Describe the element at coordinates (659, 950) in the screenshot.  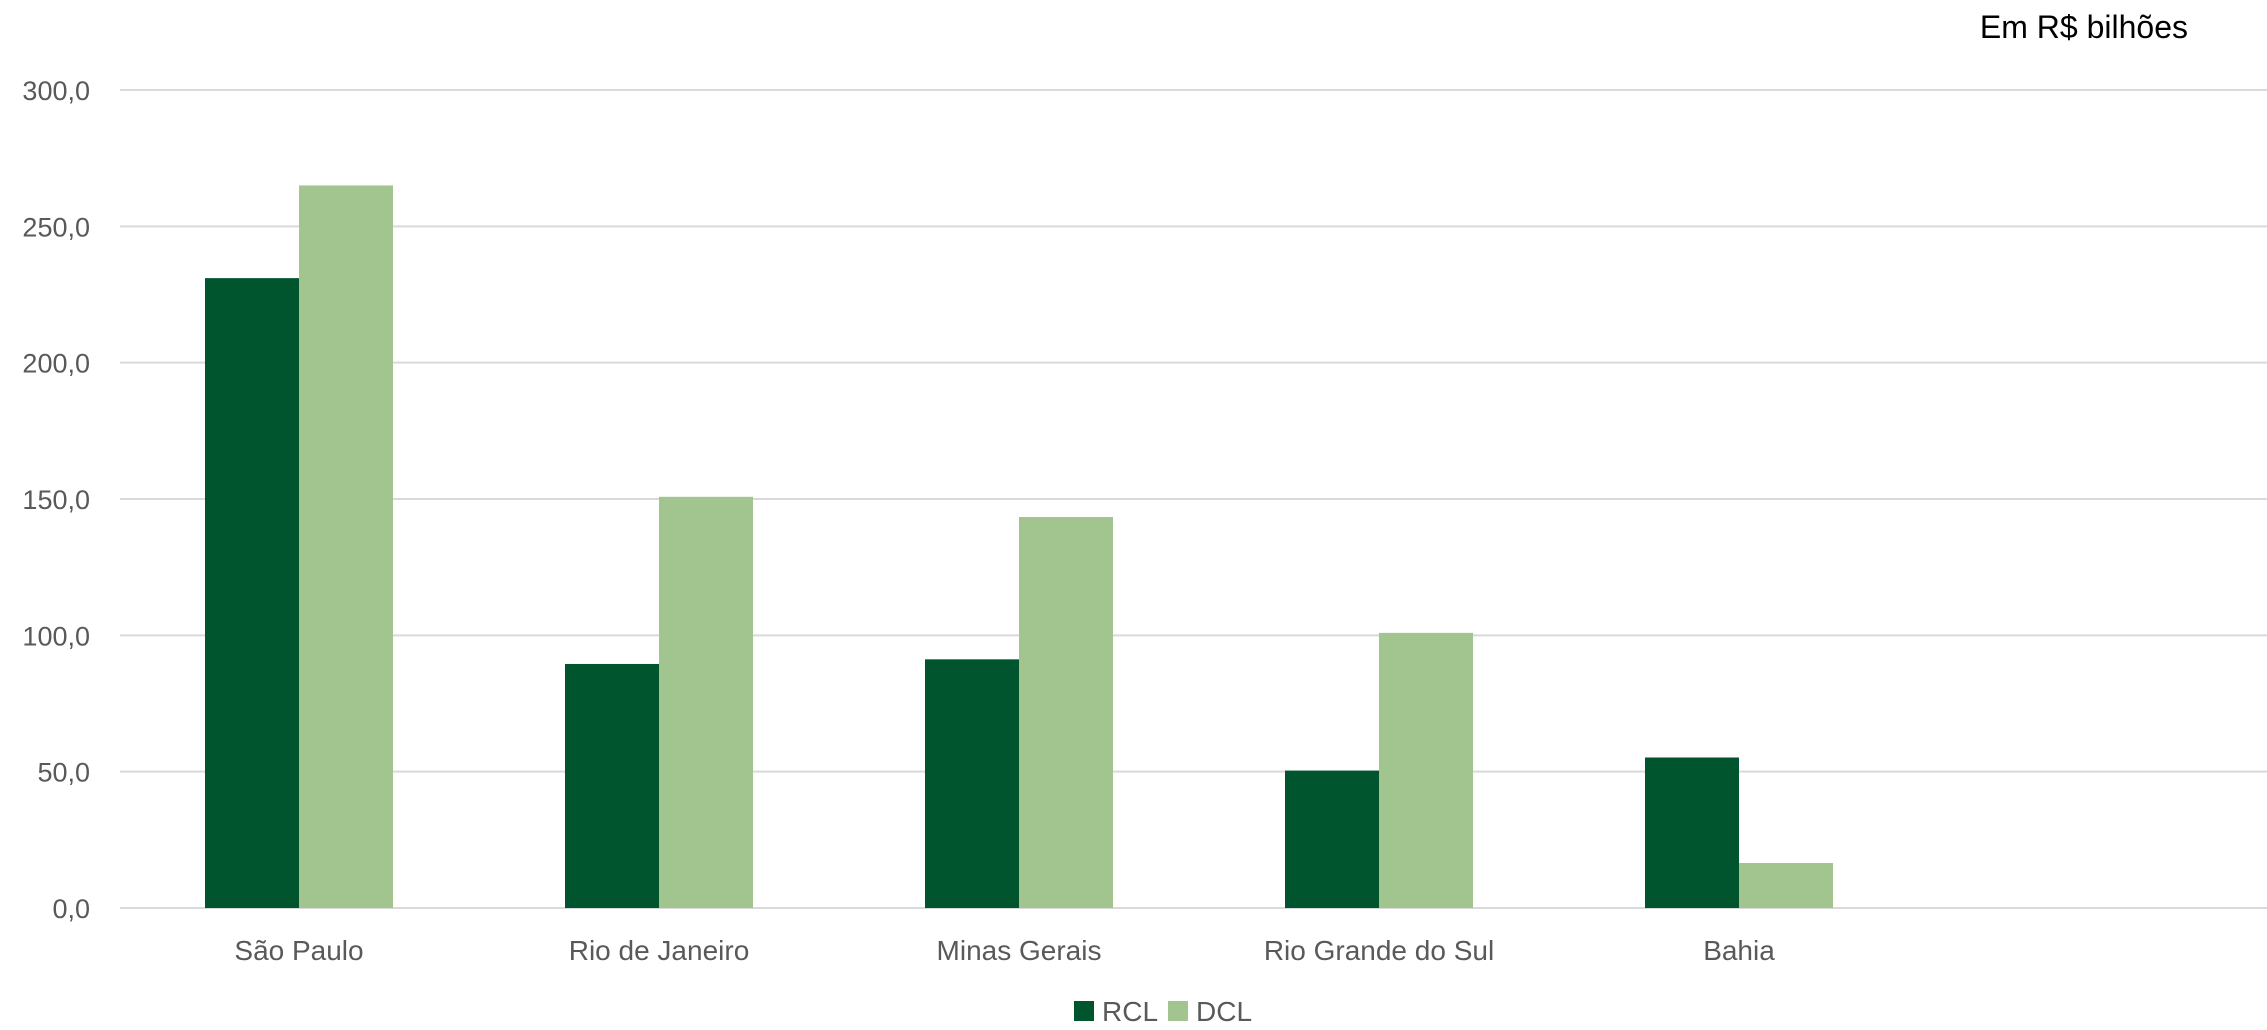
I see `x-category-label: Rio de Janeiro` at that location.